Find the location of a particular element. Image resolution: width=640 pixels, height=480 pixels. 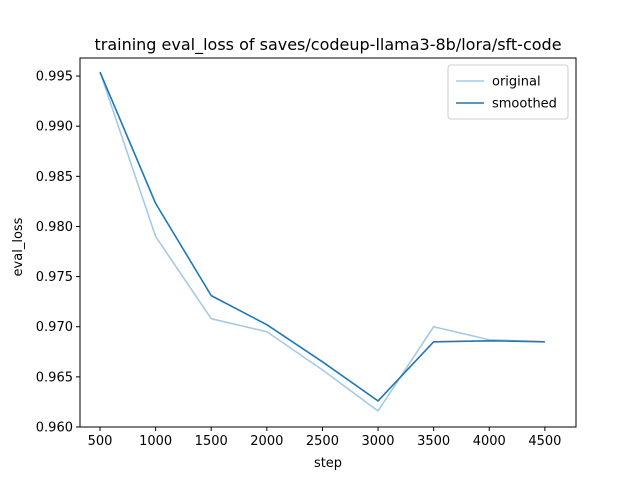

x-tick-label: 2000 is located at coordinates (266, 441).